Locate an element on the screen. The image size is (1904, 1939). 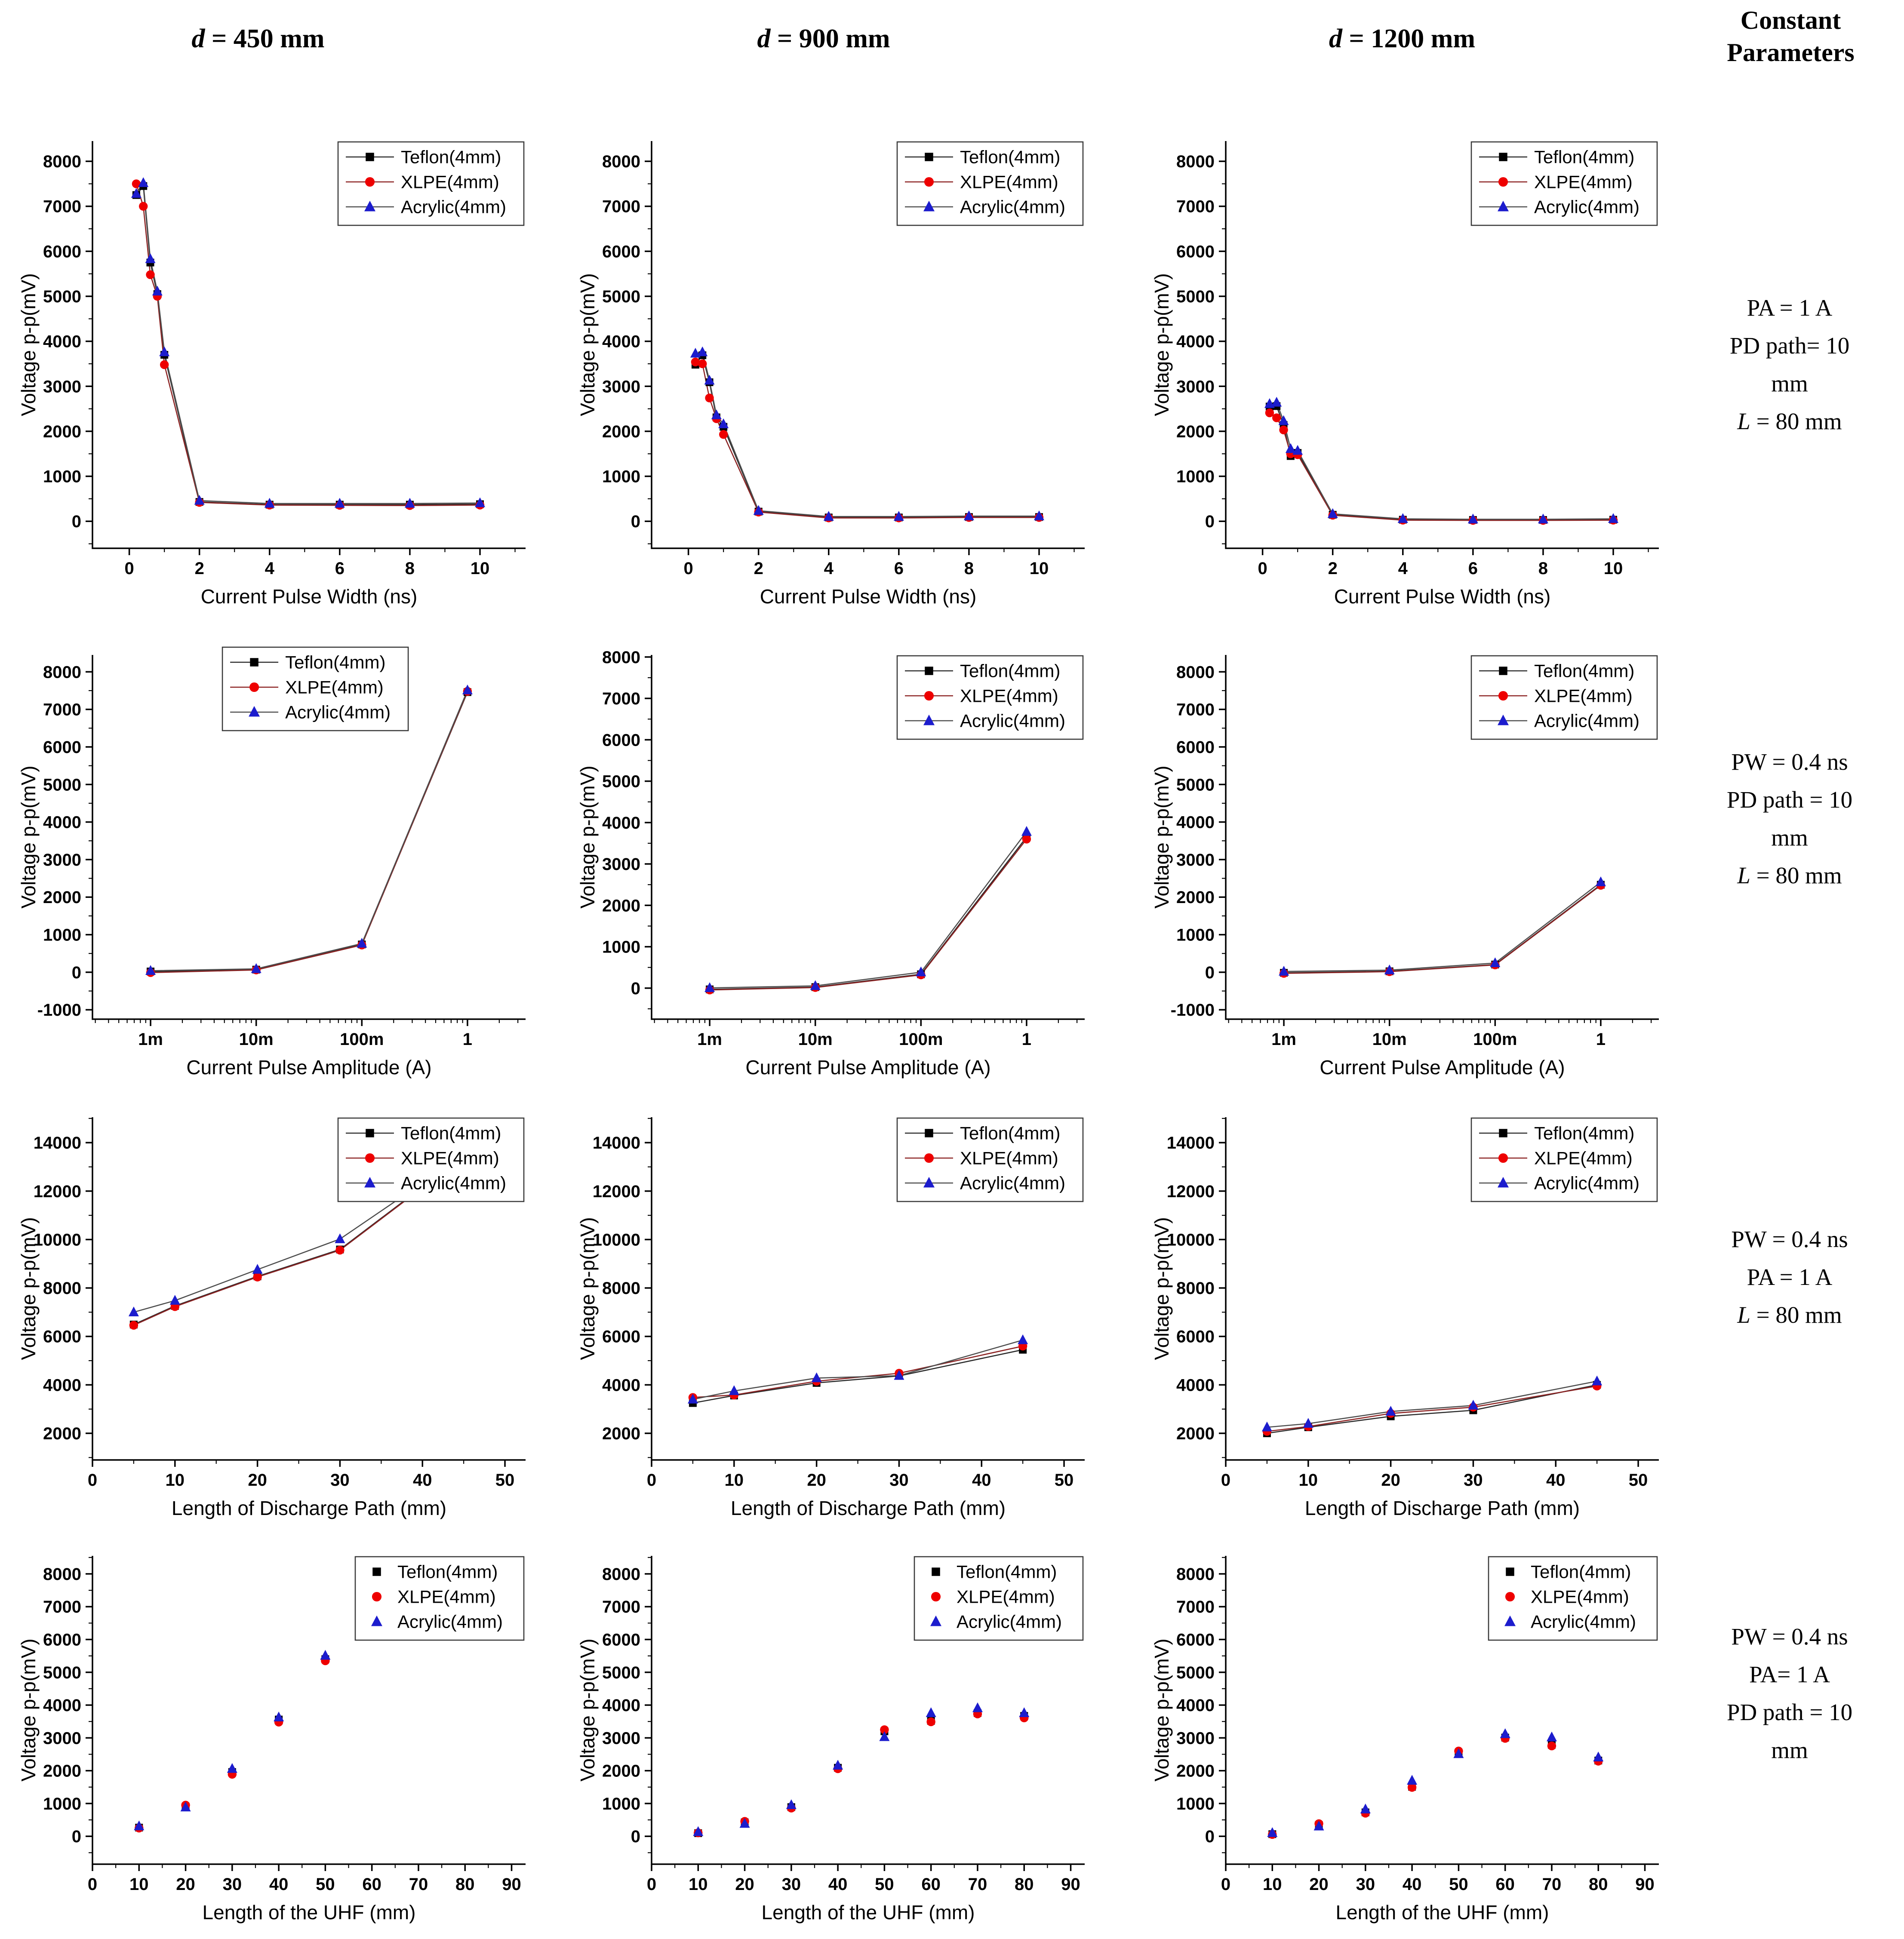
y-tick-label: 3000 is located at coordinates (621, 387).